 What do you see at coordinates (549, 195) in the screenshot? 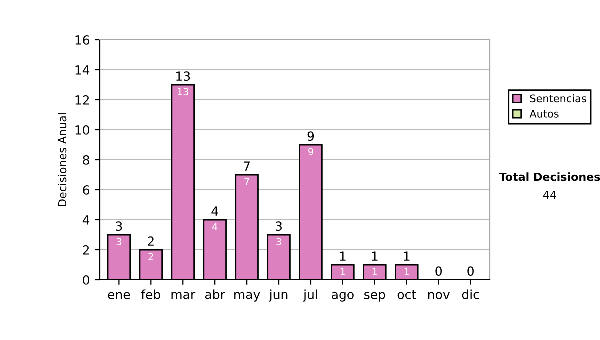
I see `text: 44` at bounding box center [549, 195].